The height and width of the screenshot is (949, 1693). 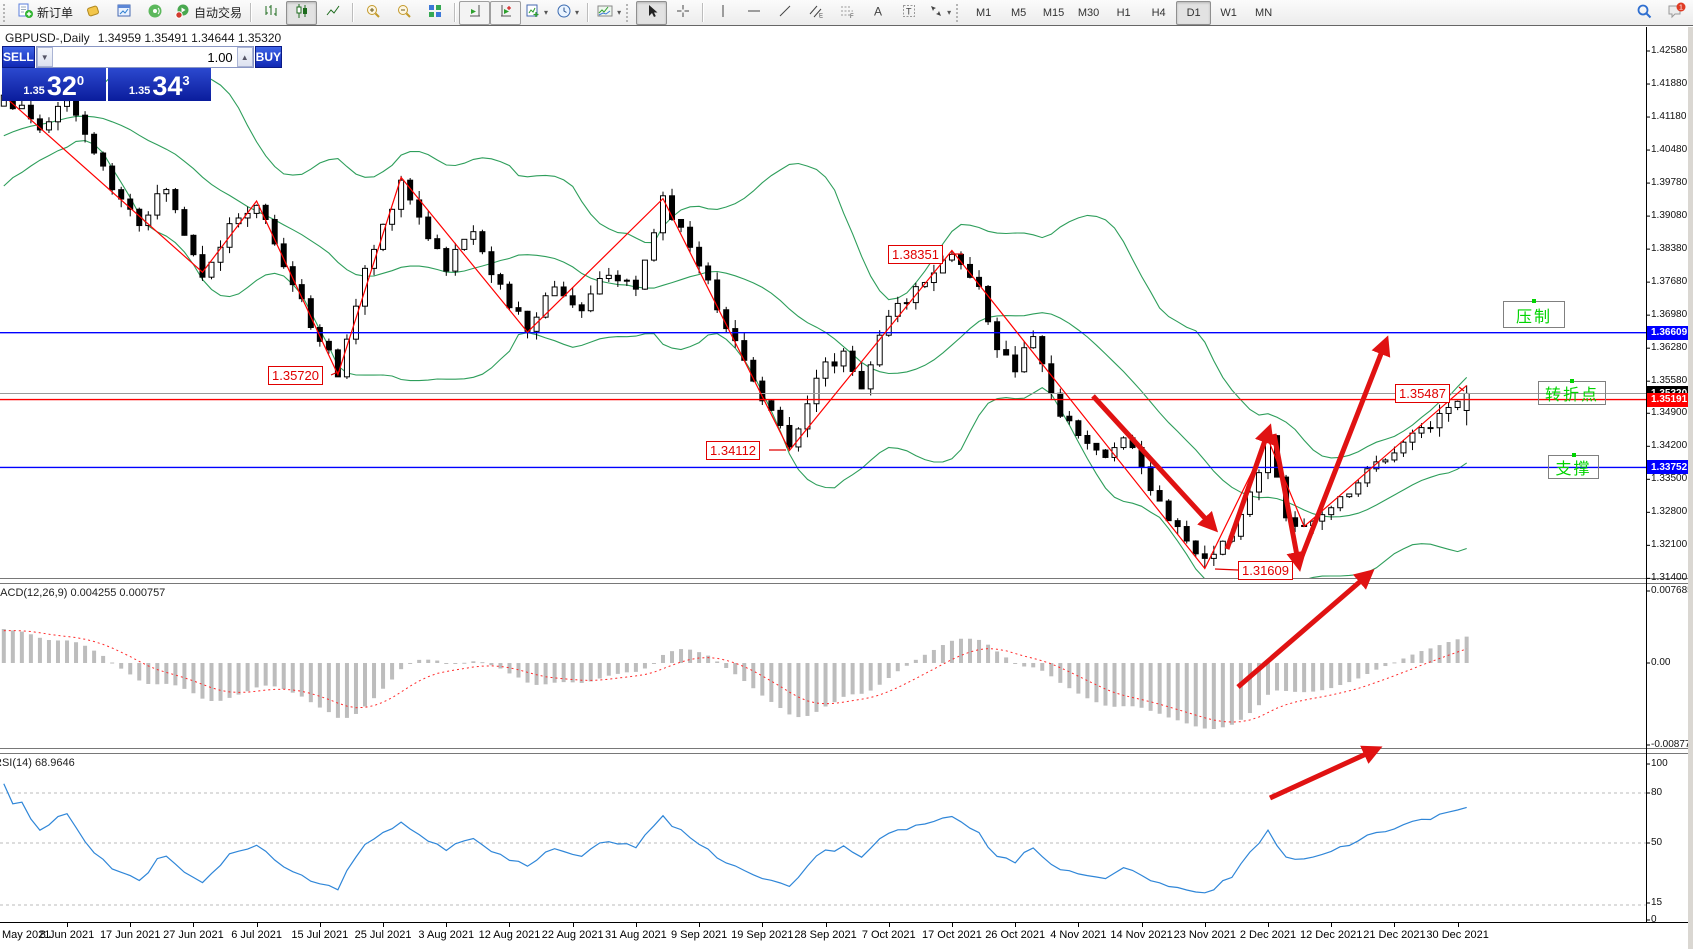 I want to click on vertical-line-icon, so click(x=723, y=12).